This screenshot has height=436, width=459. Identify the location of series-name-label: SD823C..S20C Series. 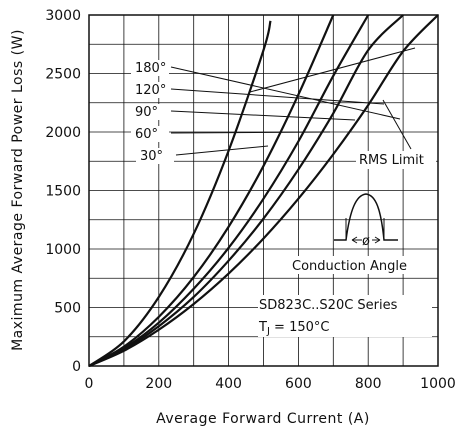
(328, 305).